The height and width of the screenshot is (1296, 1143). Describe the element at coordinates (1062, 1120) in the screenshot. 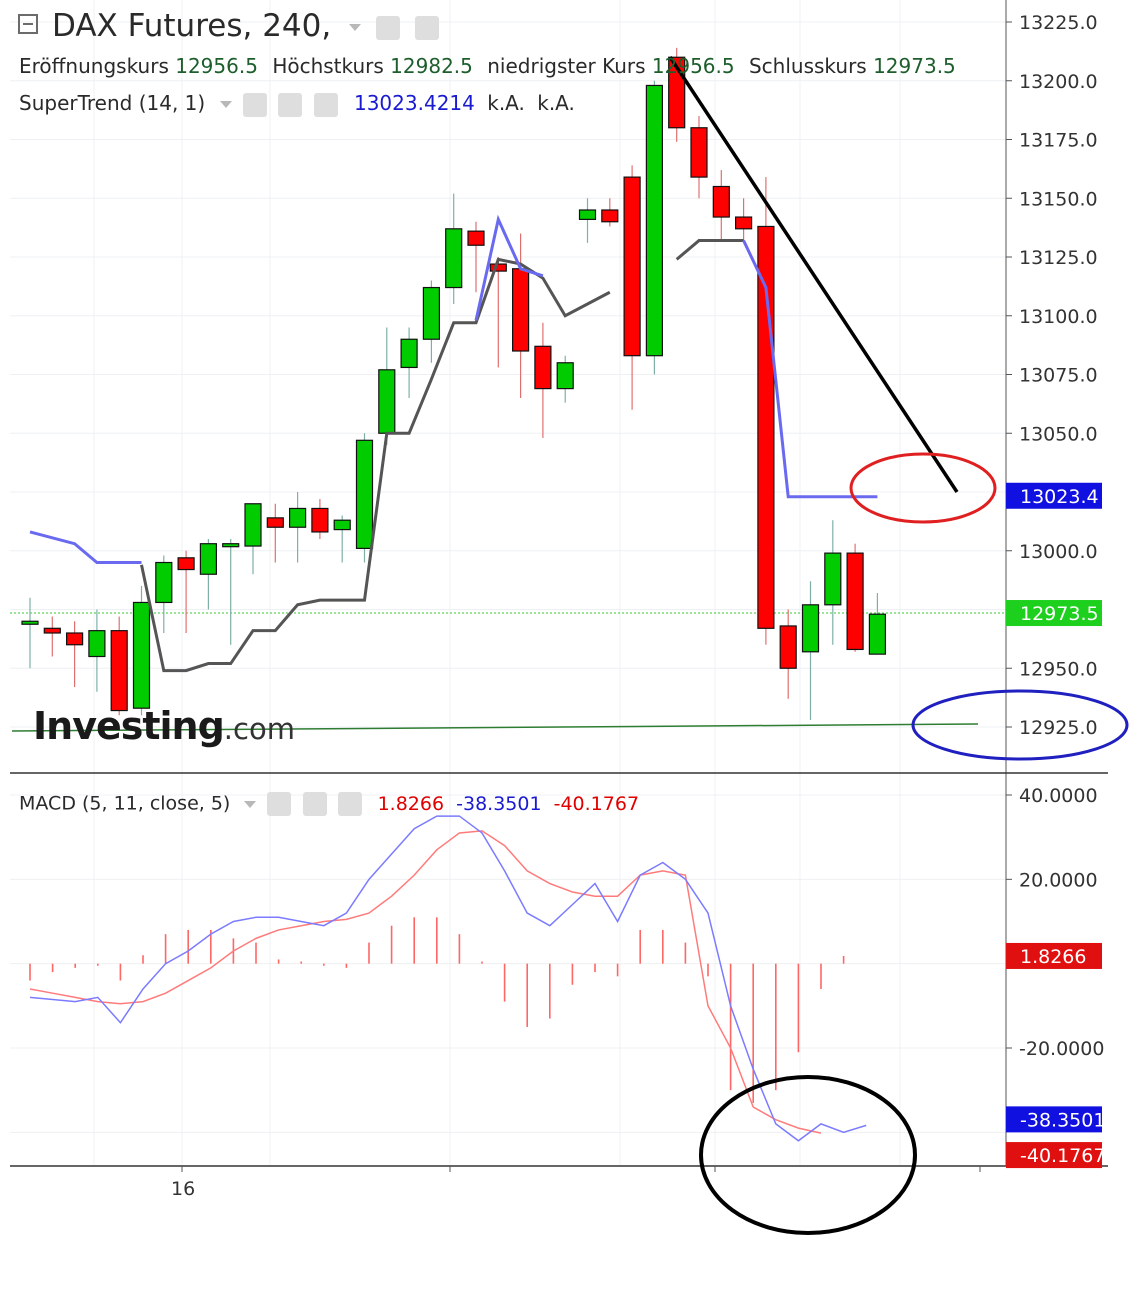

I see `macd-line-price-label: -38.3501` at that location.